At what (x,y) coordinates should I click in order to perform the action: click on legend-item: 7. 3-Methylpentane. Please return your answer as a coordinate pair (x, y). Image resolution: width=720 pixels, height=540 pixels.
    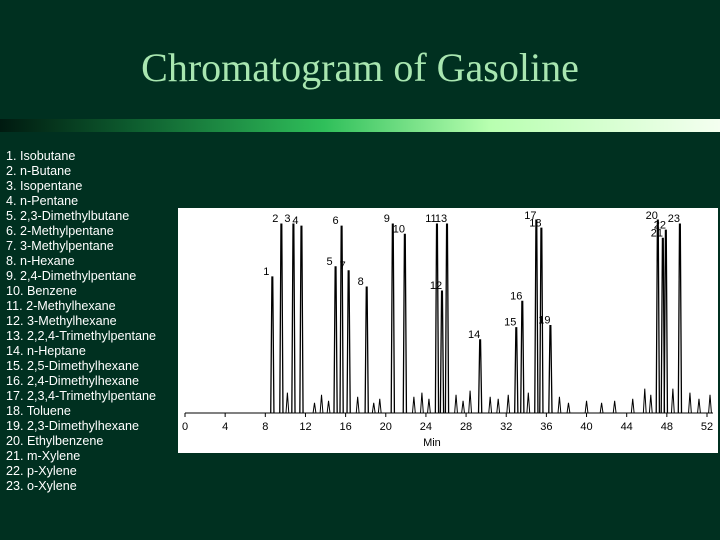
    Looking at the image, I should click on (60, 246).